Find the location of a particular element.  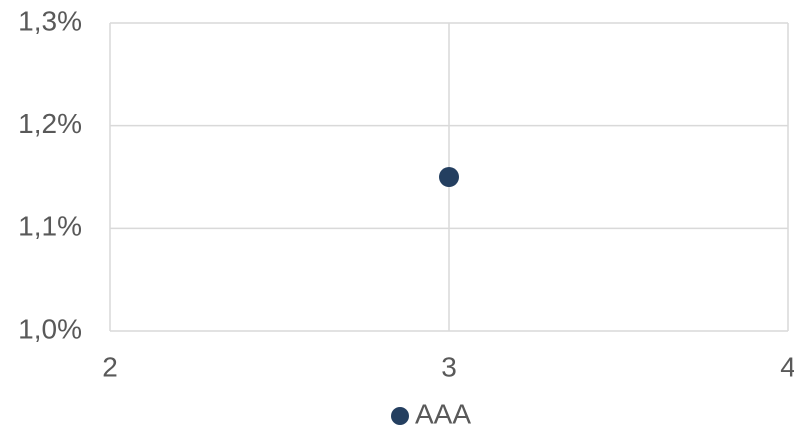

y-tick-label: 1,0% is located at coordinates (50, 328).